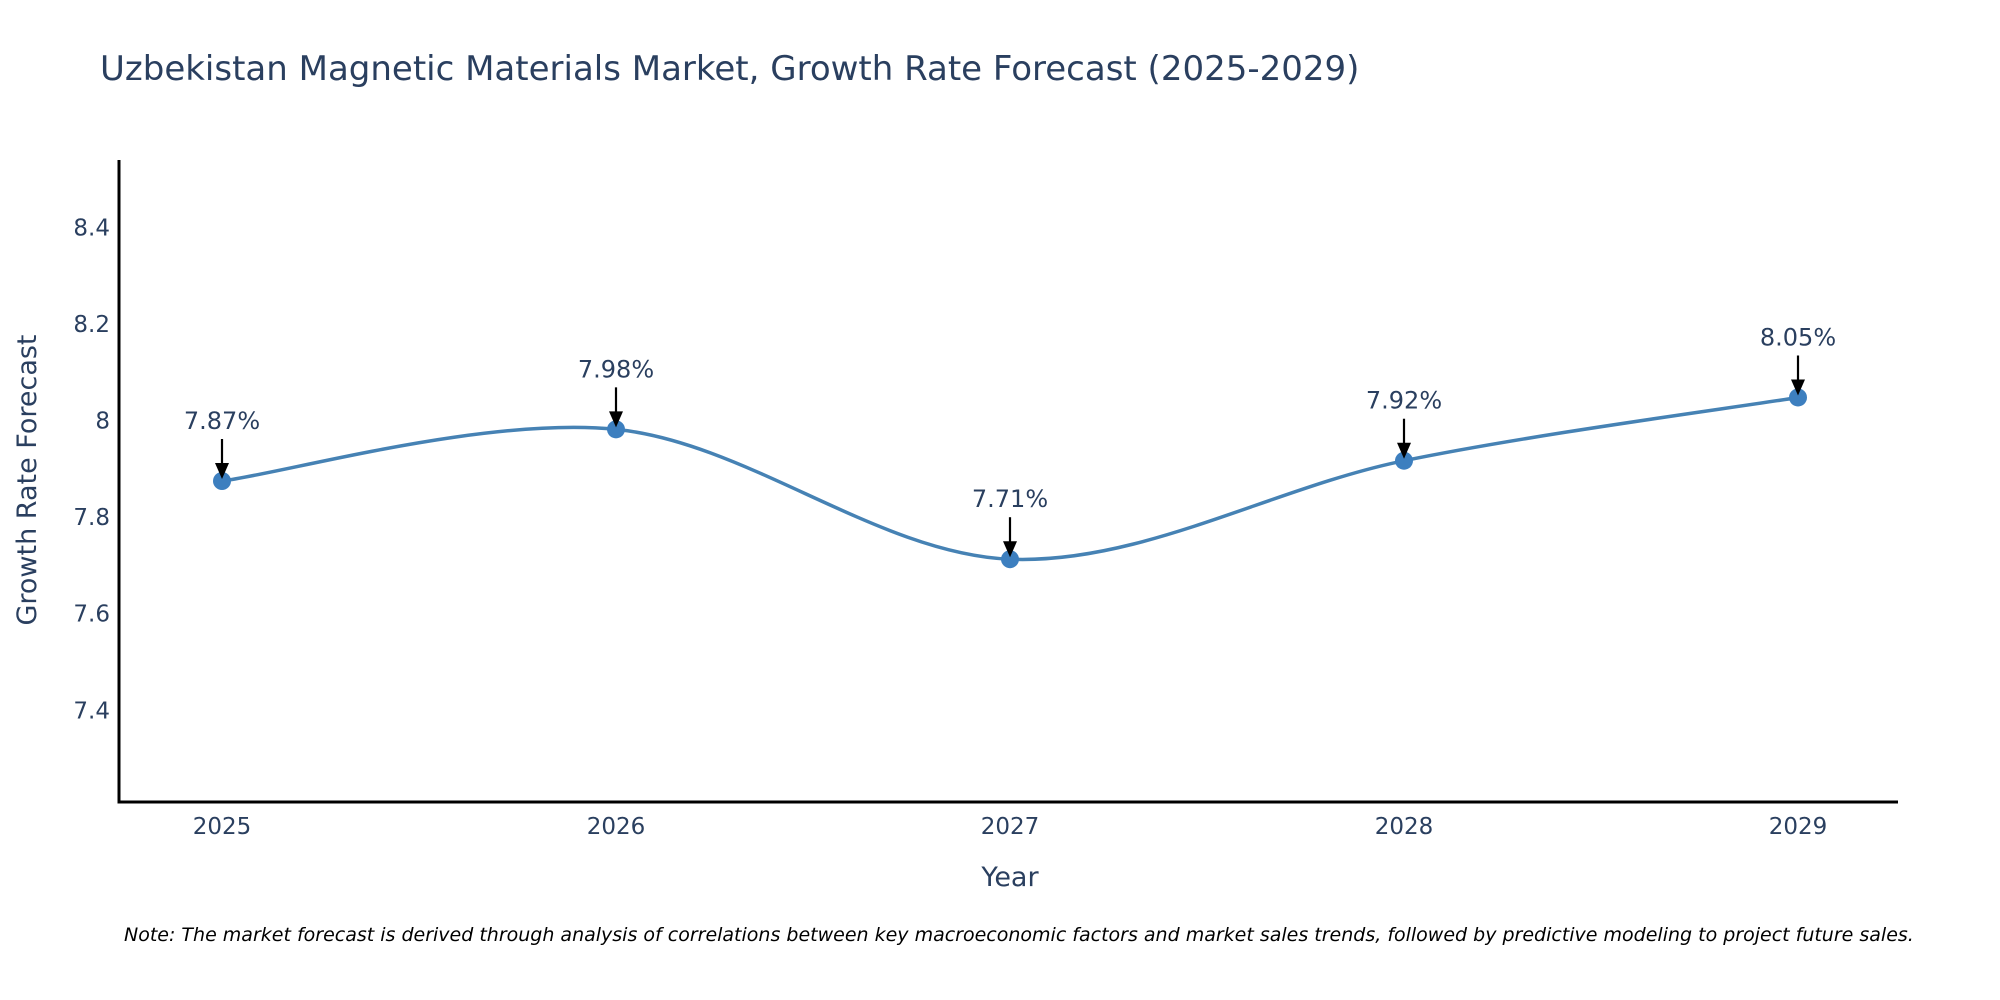  I want to click on data-label: 7.87%, so click(222, 421).